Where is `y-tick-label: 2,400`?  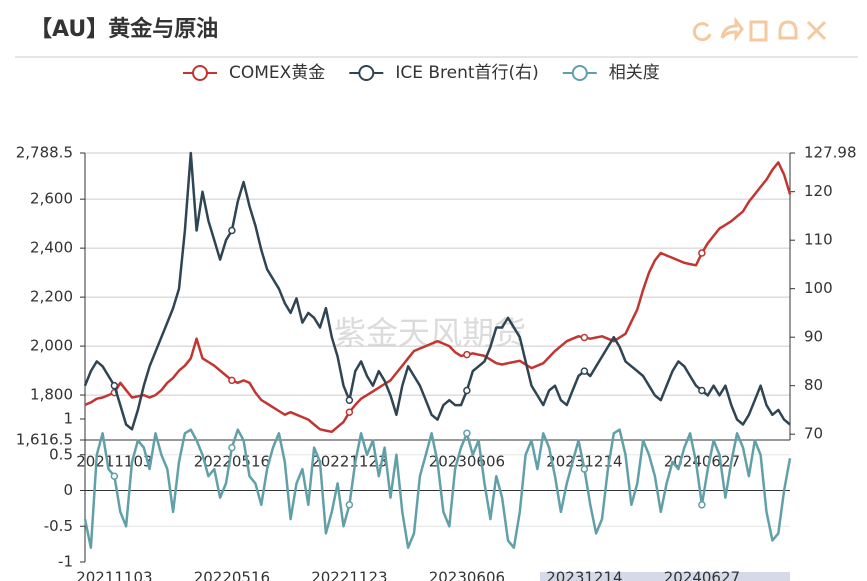
y-tick-label: 2,400 is located at coordinates (51, 248).